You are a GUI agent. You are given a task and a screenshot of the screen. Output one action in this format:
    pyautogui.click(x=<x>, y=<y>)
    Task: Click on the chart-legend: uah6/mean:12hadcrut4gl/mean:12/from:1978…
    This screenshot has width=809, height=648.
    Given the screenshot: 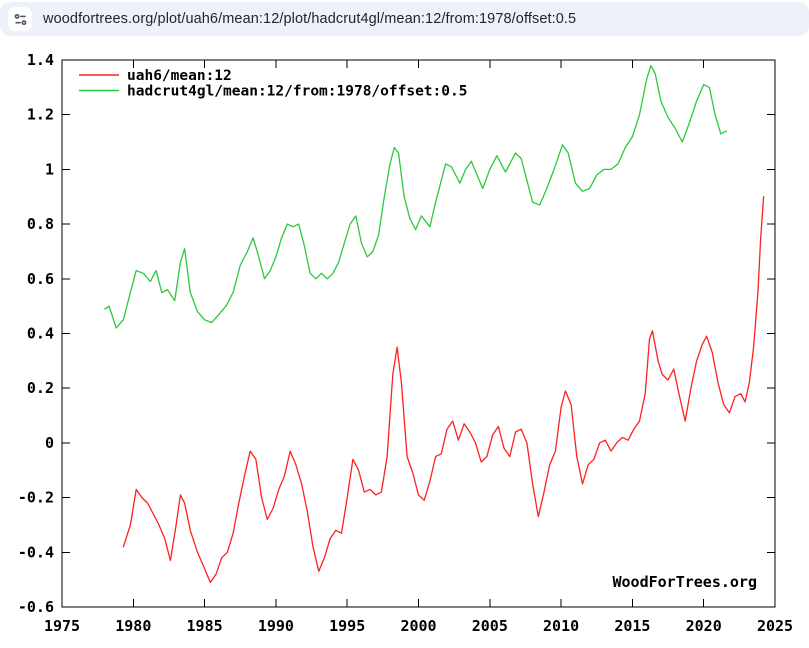 What is the action you would take?
    pyautogui.click(x=273, y=84)
    